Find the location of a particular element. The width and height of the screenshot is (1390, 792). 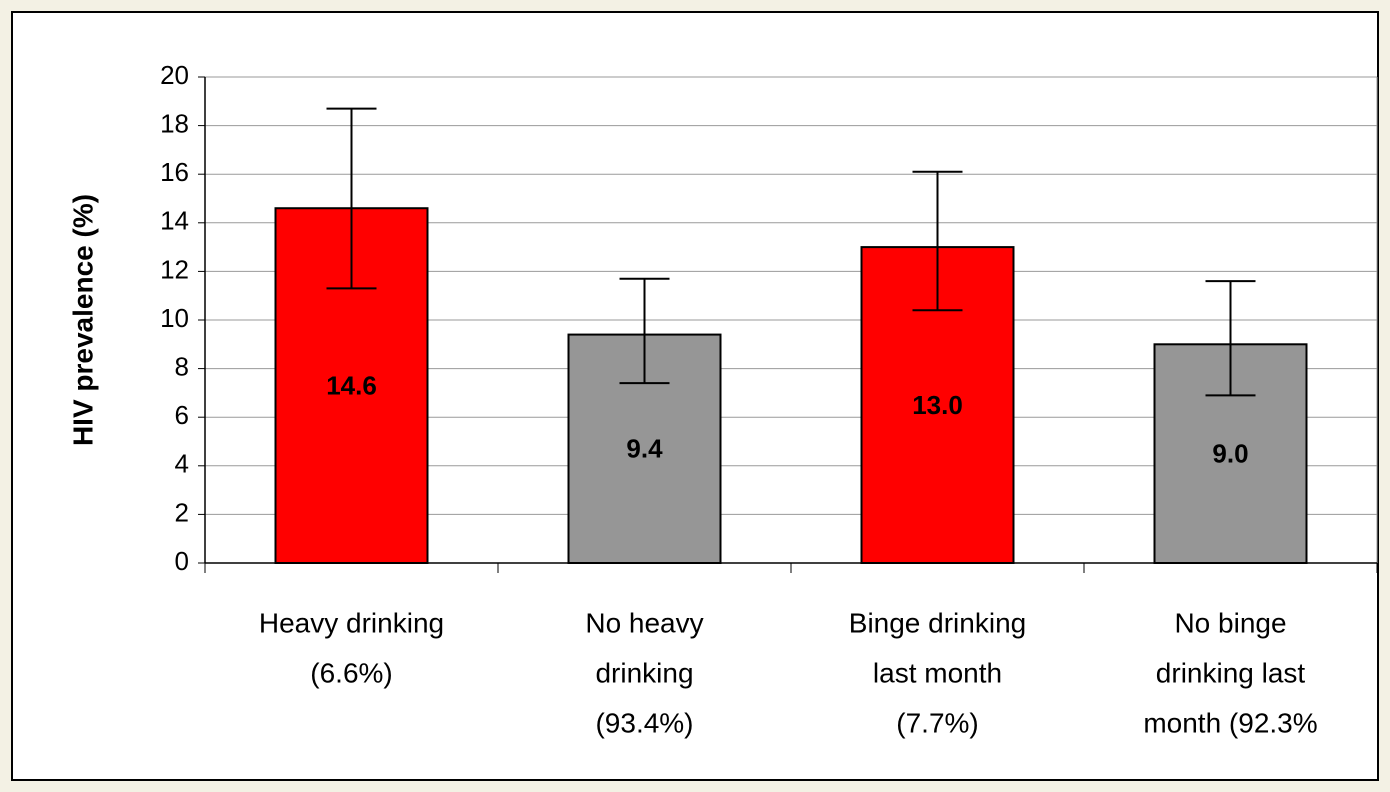

x-tick-label: No heavy is located at coordinates (644, 622).